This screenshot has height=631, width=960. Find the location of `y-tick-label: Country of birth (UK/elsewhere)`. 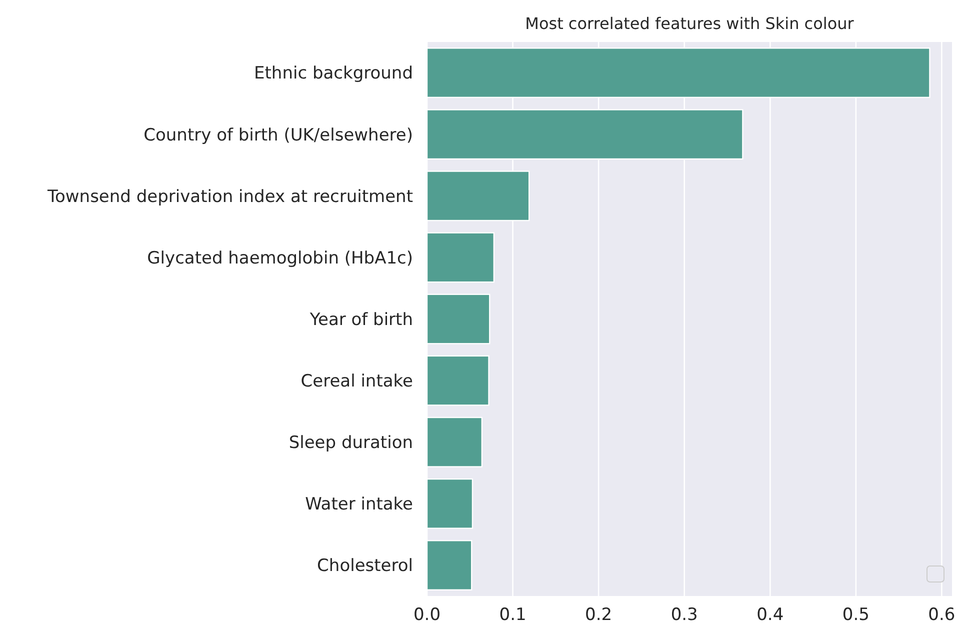

y-tick-label: Country of birth (UK/elsewhere) is located at coordinates (278, 135).